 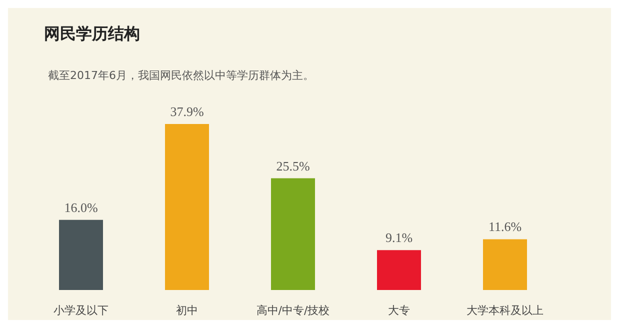 I want to click on chart-subtitle: 截至2017年6月，我国网民依然以中等学历群体为主。, so click(x=181, y=75).